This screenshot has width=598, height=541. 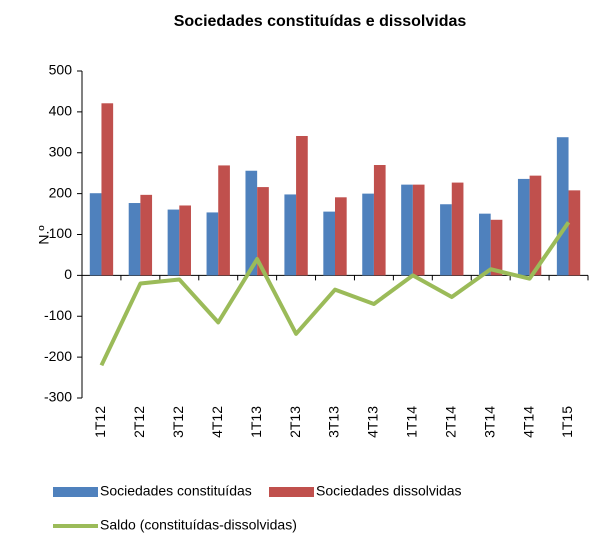 I want to click on x-tick-label: 1T12, so click(x=100, y=422).